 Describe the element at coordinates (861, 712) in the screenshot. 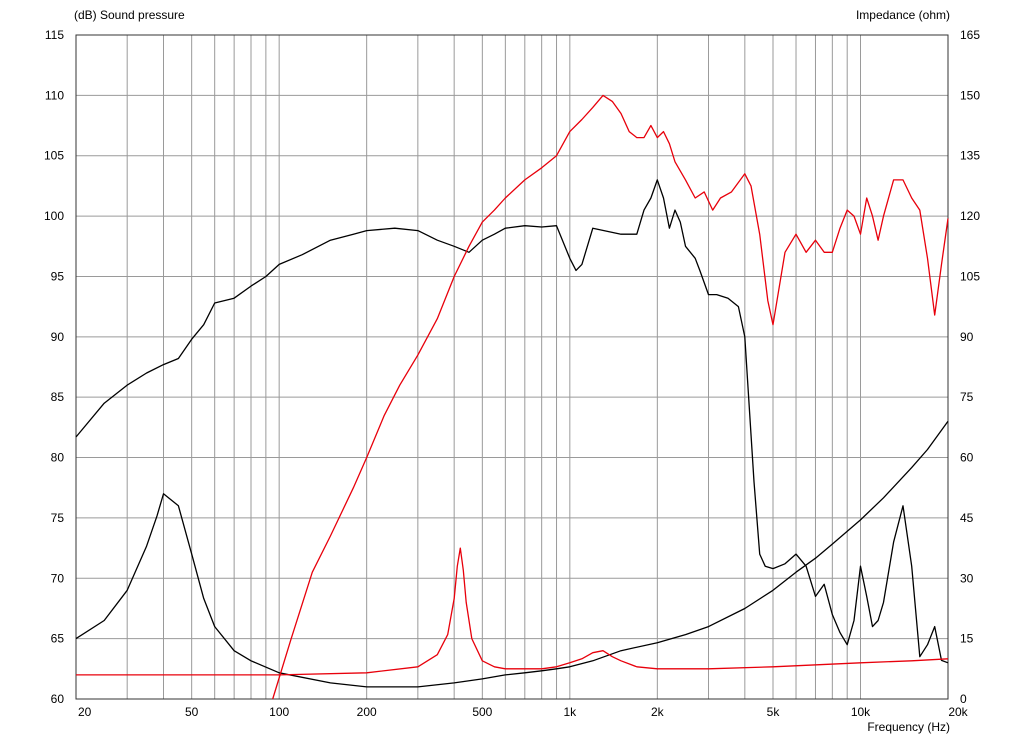

I see `x-tick-label: 10k` at that location.